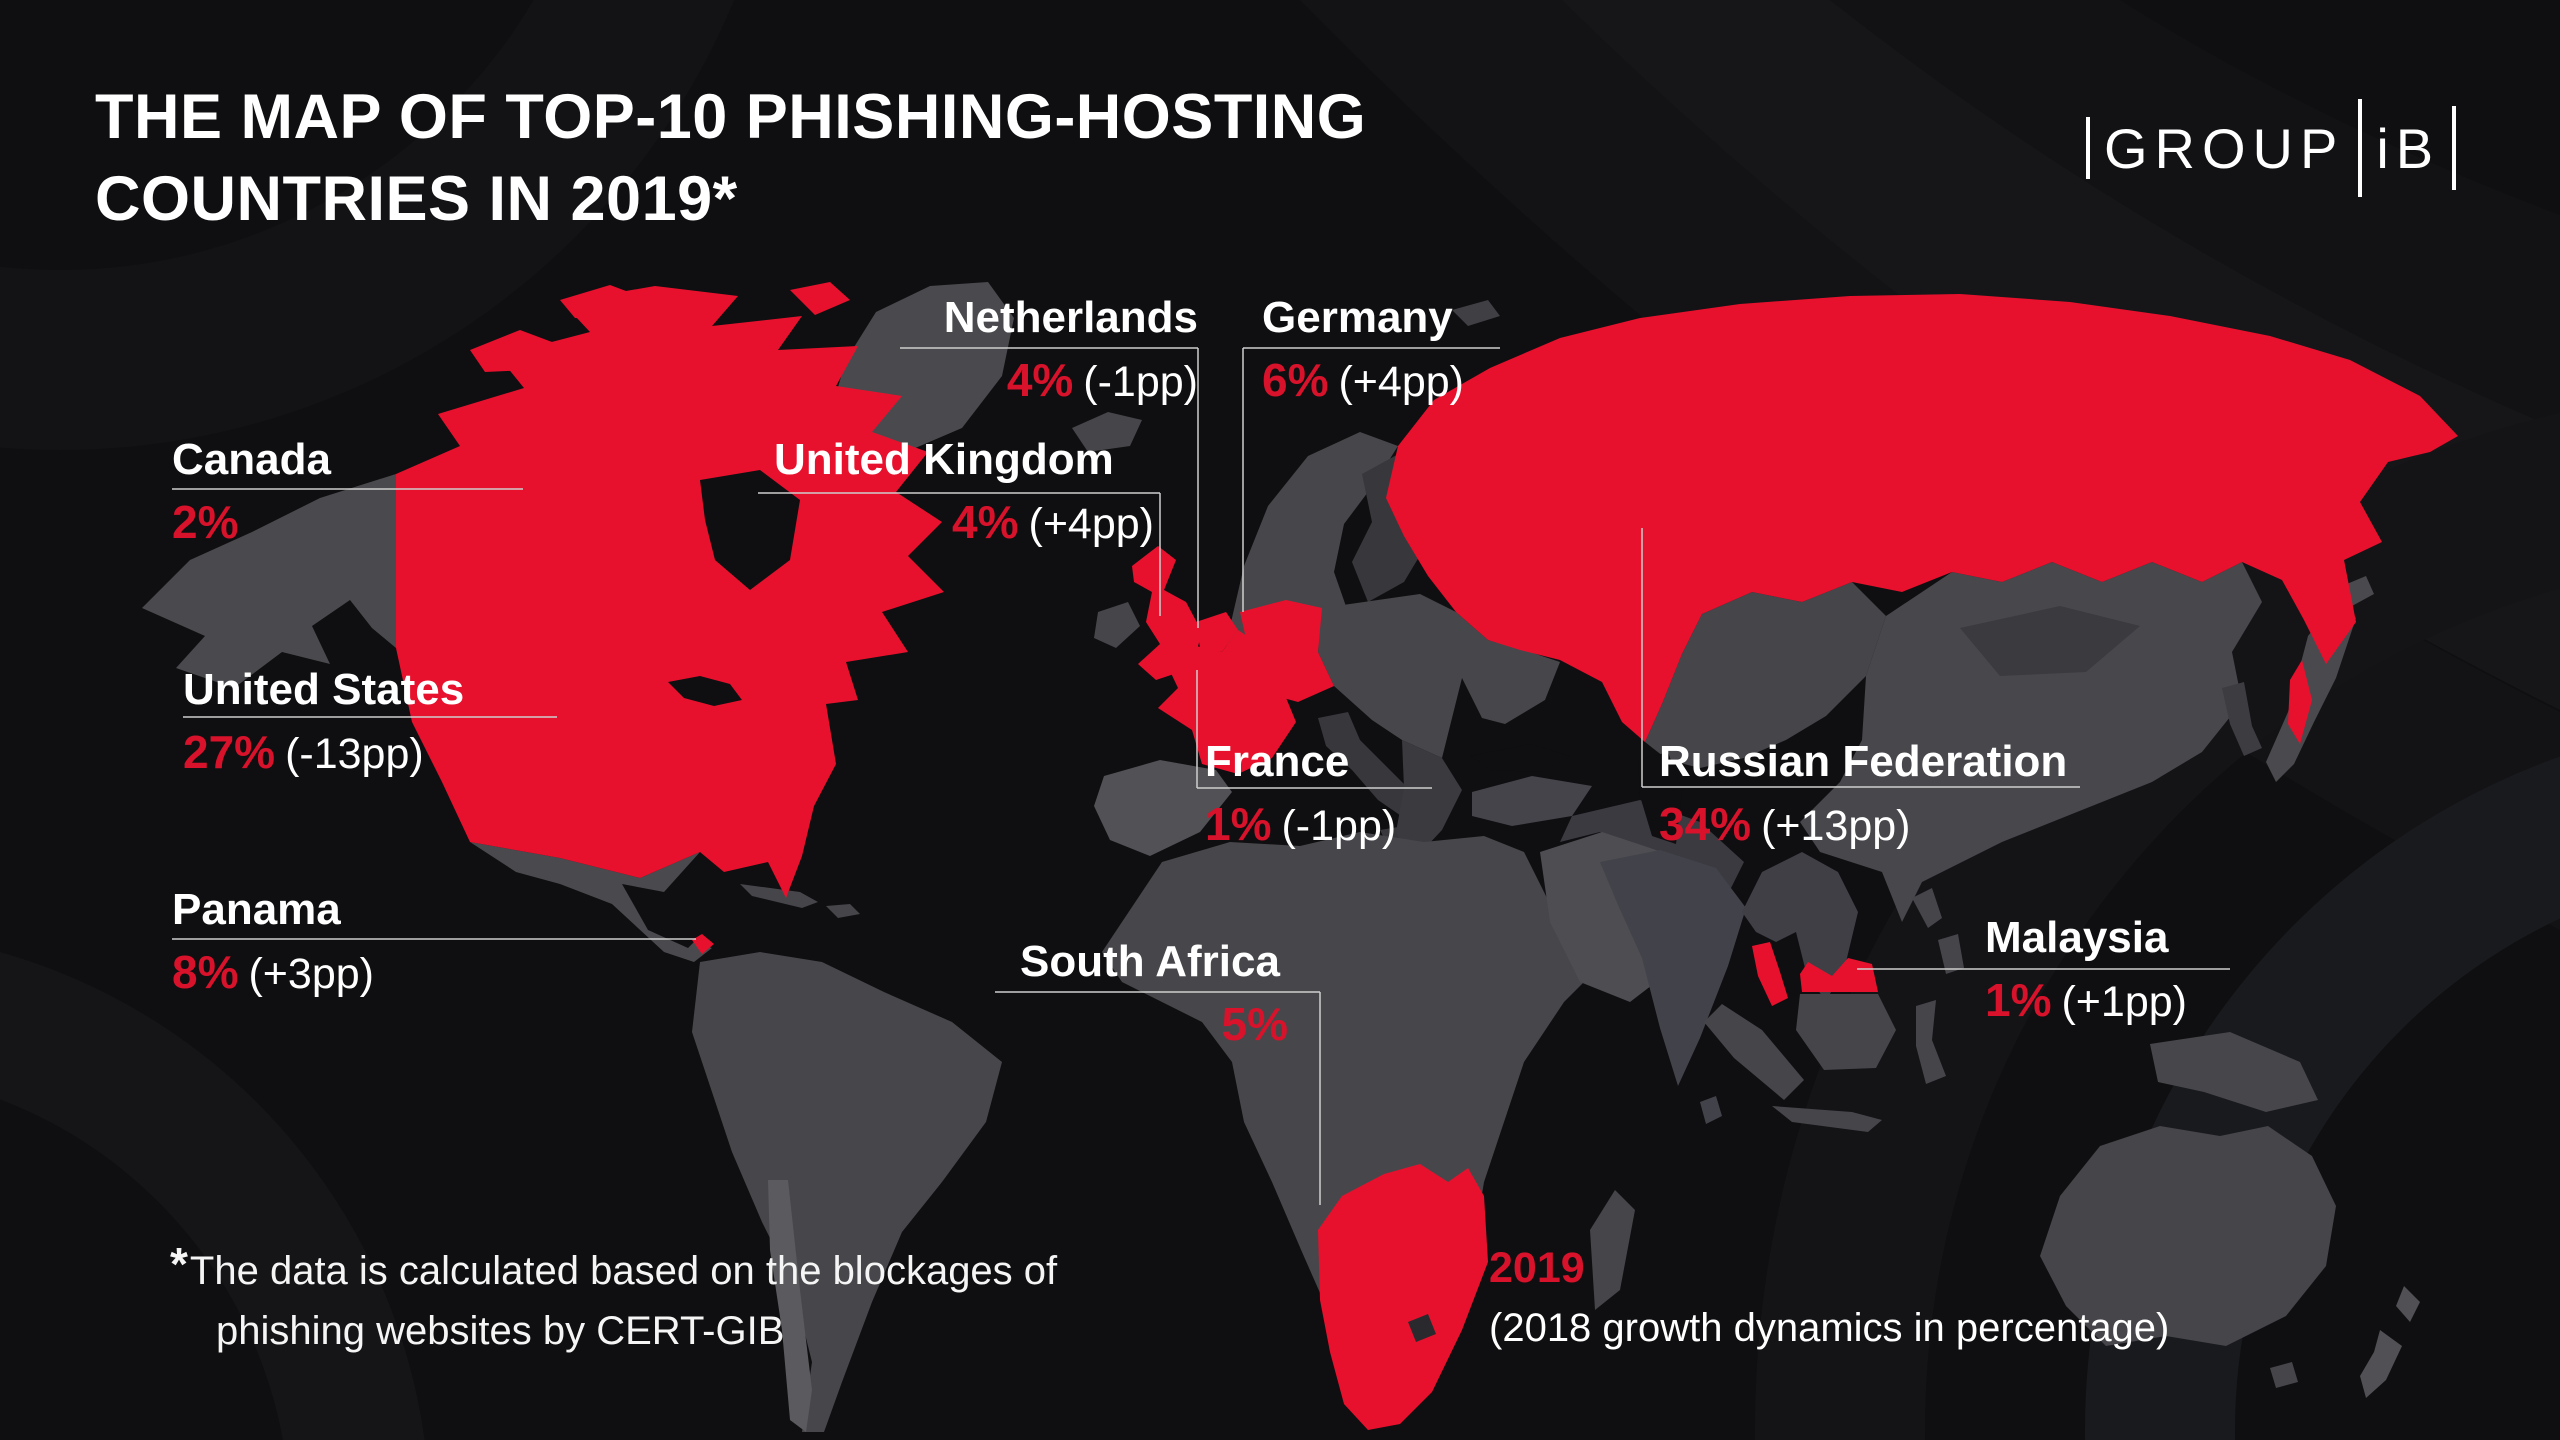 This screenshot has height=1440, width=2560. I want to click on country-delta: (+13pp), so click(1836, 826).